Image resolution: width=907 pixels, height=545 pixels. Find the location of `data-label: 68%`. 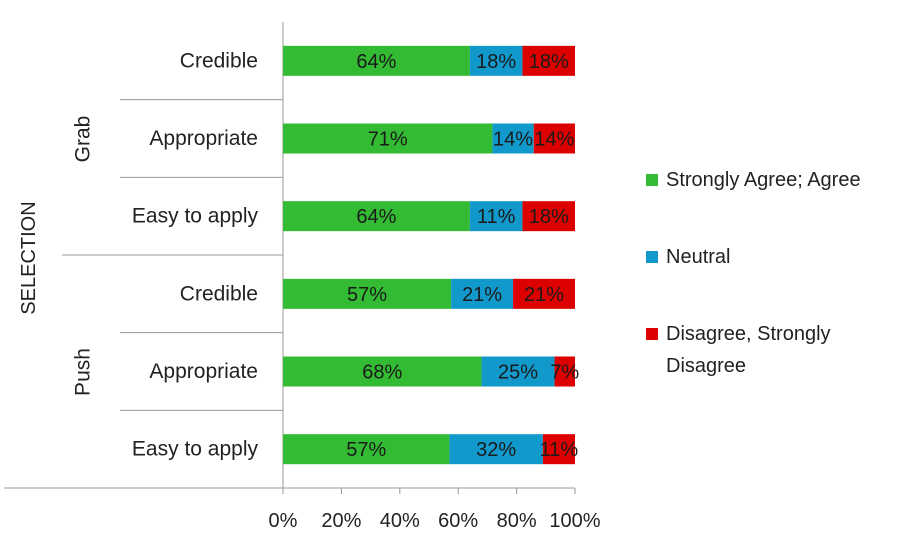

data-label: 68% is located at coordinates (382, 373).